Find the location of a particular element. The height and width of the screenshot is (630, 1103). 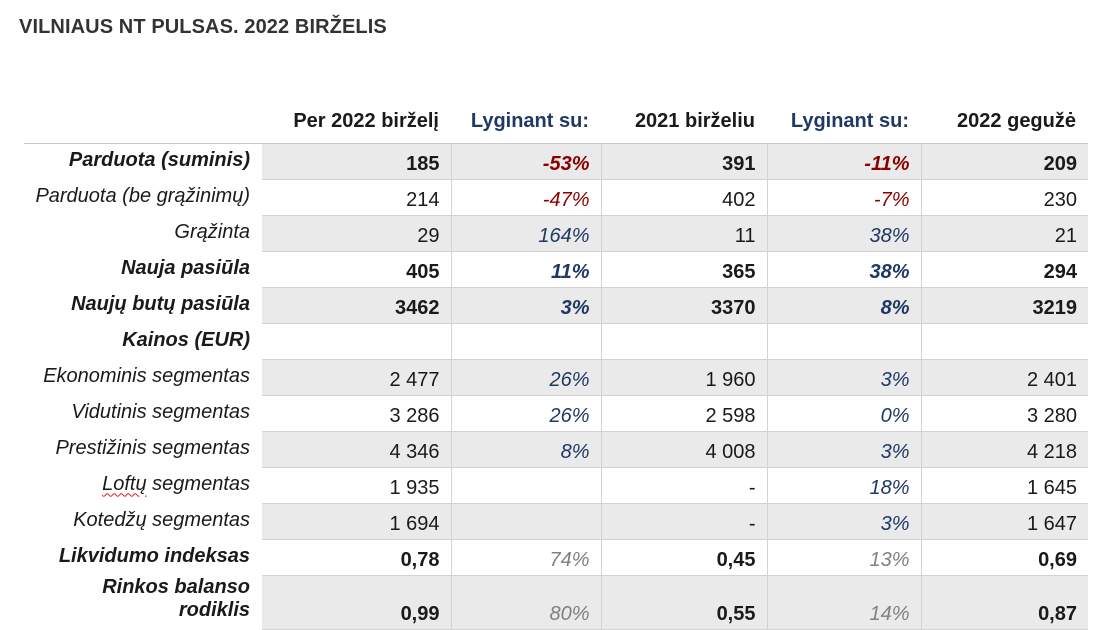

header-compare-2: Lyginant su: is located at coordinates (844, 118).